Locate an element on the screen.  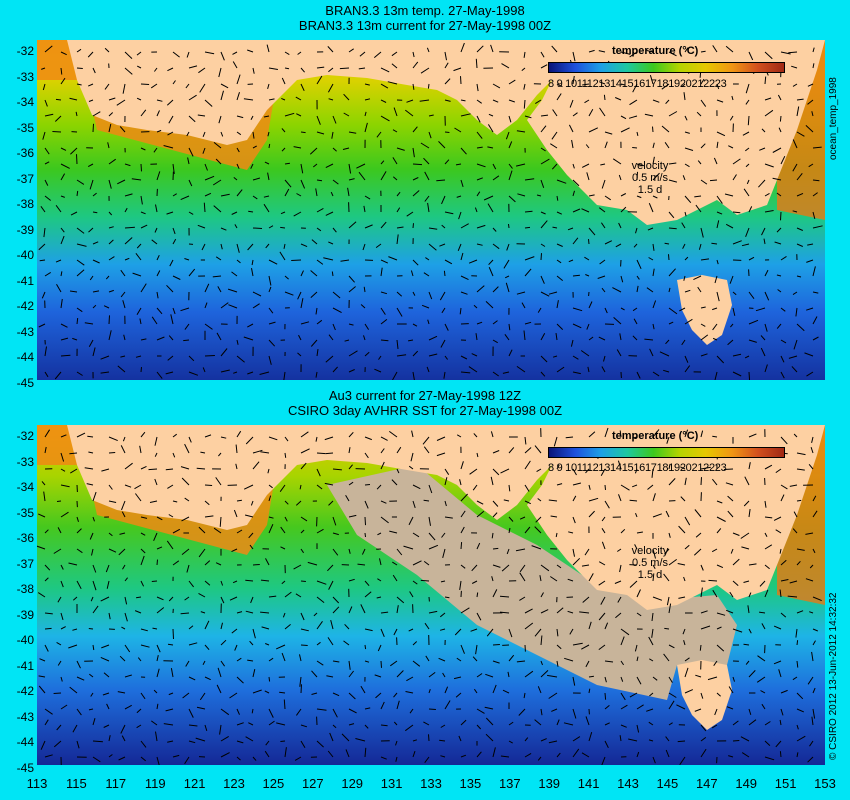
x-tick-label: 115 is located at coordinates (76, 783).